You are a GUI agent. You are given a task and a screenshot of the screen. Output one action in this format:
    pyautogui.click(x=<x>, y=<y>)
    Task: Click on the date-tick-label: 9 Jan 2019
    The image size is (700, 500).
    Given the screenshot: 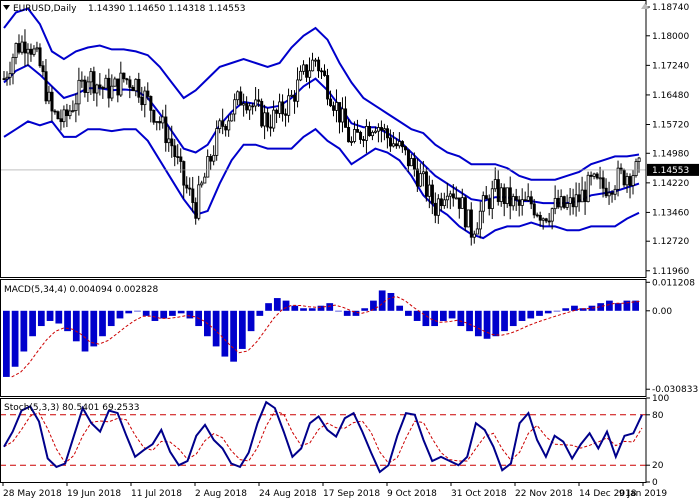 What is the action you would take?
    pyautogui.click(x=643, y=494)
    